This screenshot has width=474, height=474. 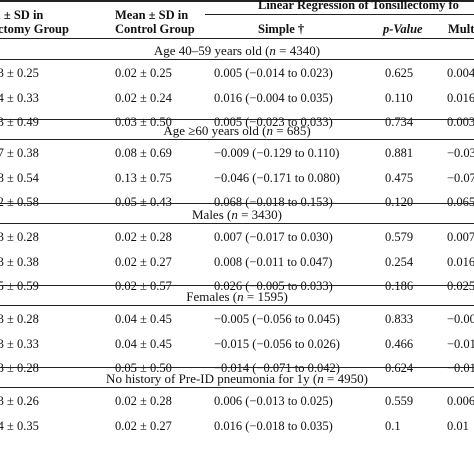 I want to click on simple-regression-cell: −0.009 (−0.129 to 0.110), so click(x=277, y=153).